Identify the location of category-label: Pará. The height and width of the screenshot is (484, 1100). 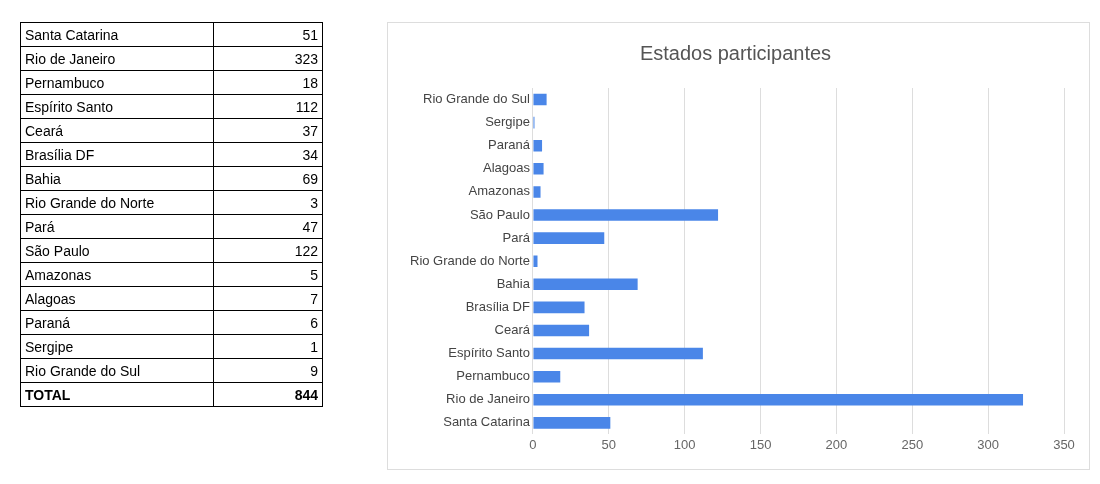
(117, 226).